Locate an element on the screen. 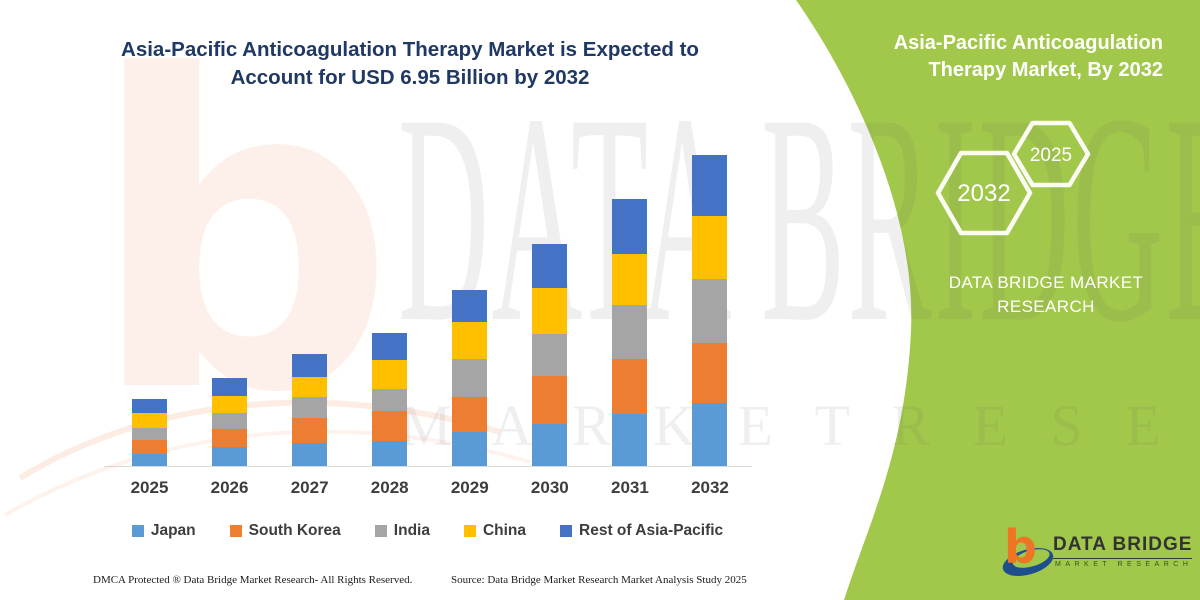  bar-segment-south-korea-2030 is located at coordinates (550, 400).